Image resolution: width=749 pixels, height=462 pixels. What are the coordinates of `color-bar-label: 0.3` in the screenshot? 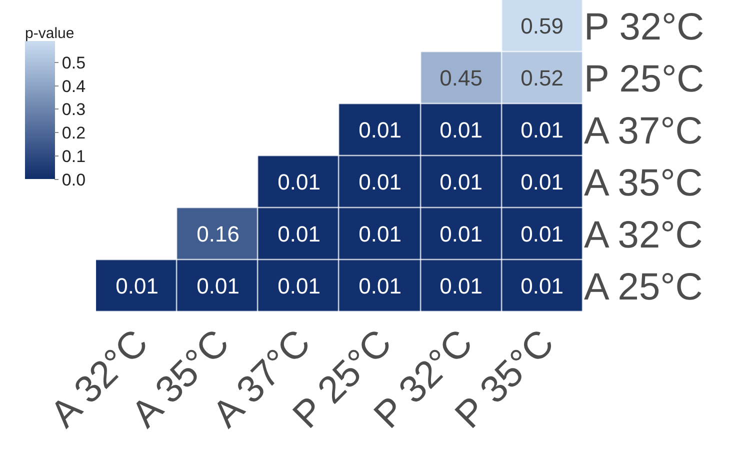 It's located at (74, 110).